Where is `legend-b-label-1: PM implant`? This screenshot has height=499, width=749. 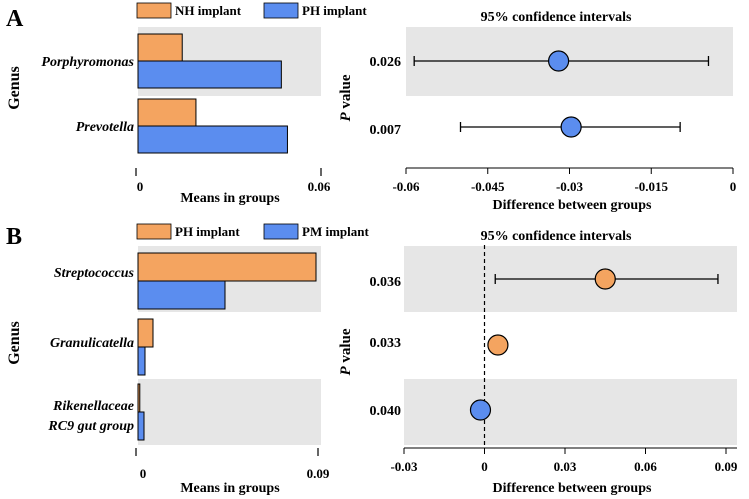
legend-b-label-1: PM implant is located at coordinates (335, 231).